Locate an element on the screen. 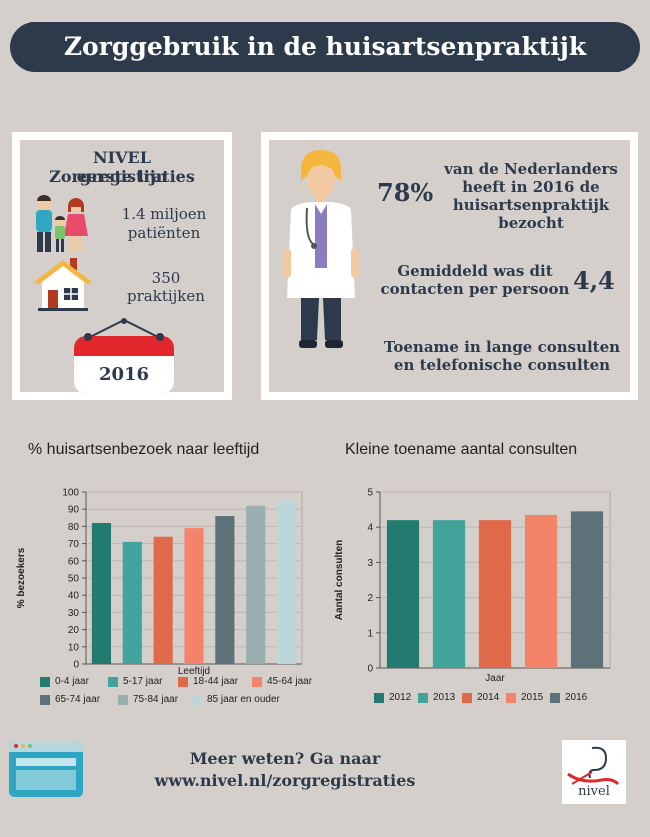 The width and height of the screenshot is (650, 837). legend-label: 2015 is located at coordinates (532, 697).